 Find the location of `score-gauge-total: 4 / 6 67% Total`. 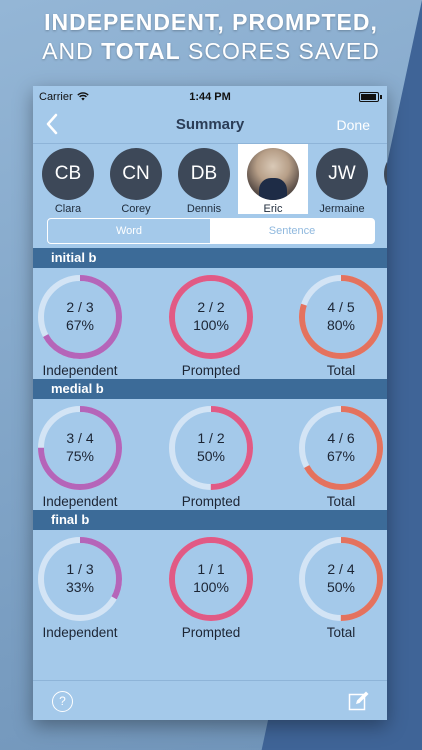

score-gauge-total: 4 / 6 67% Total is located at coordinates (336, 456).